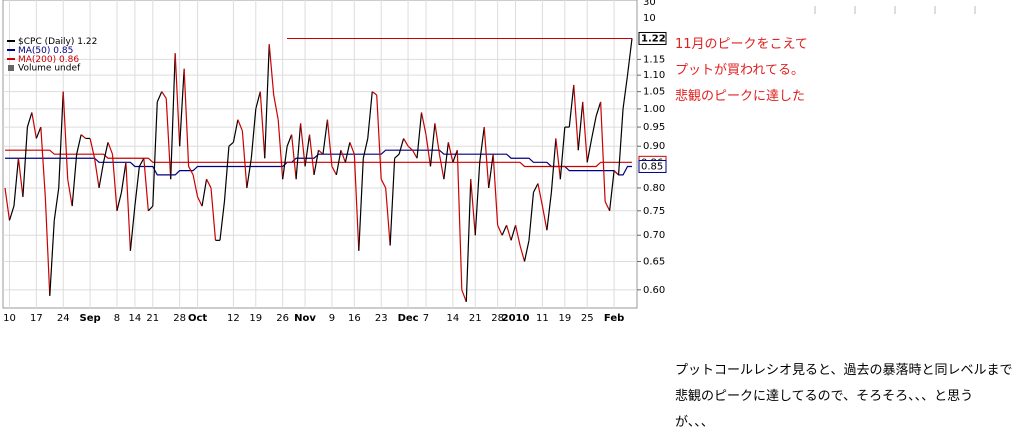 The height and width of the screenshot is (444, 1024). What do you see at coordinates (654, 127) in the screenshot?
I see `y-tick-label: 0.95` at bounding box center [654, 127].